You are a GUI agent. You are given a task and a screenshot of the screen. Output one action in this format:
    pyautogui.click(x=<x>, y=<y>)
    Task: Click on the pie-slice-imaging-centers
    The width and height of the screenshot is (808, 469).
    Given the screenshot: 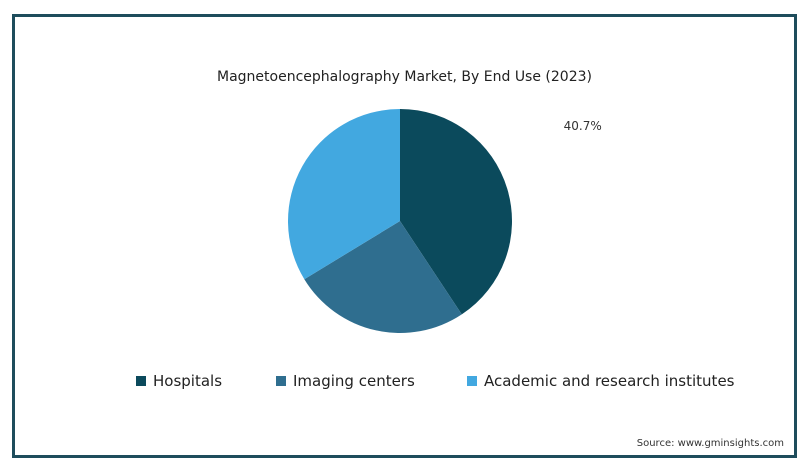 What is the action you would take?
    pyautogui.click(x=383, y=277)
    